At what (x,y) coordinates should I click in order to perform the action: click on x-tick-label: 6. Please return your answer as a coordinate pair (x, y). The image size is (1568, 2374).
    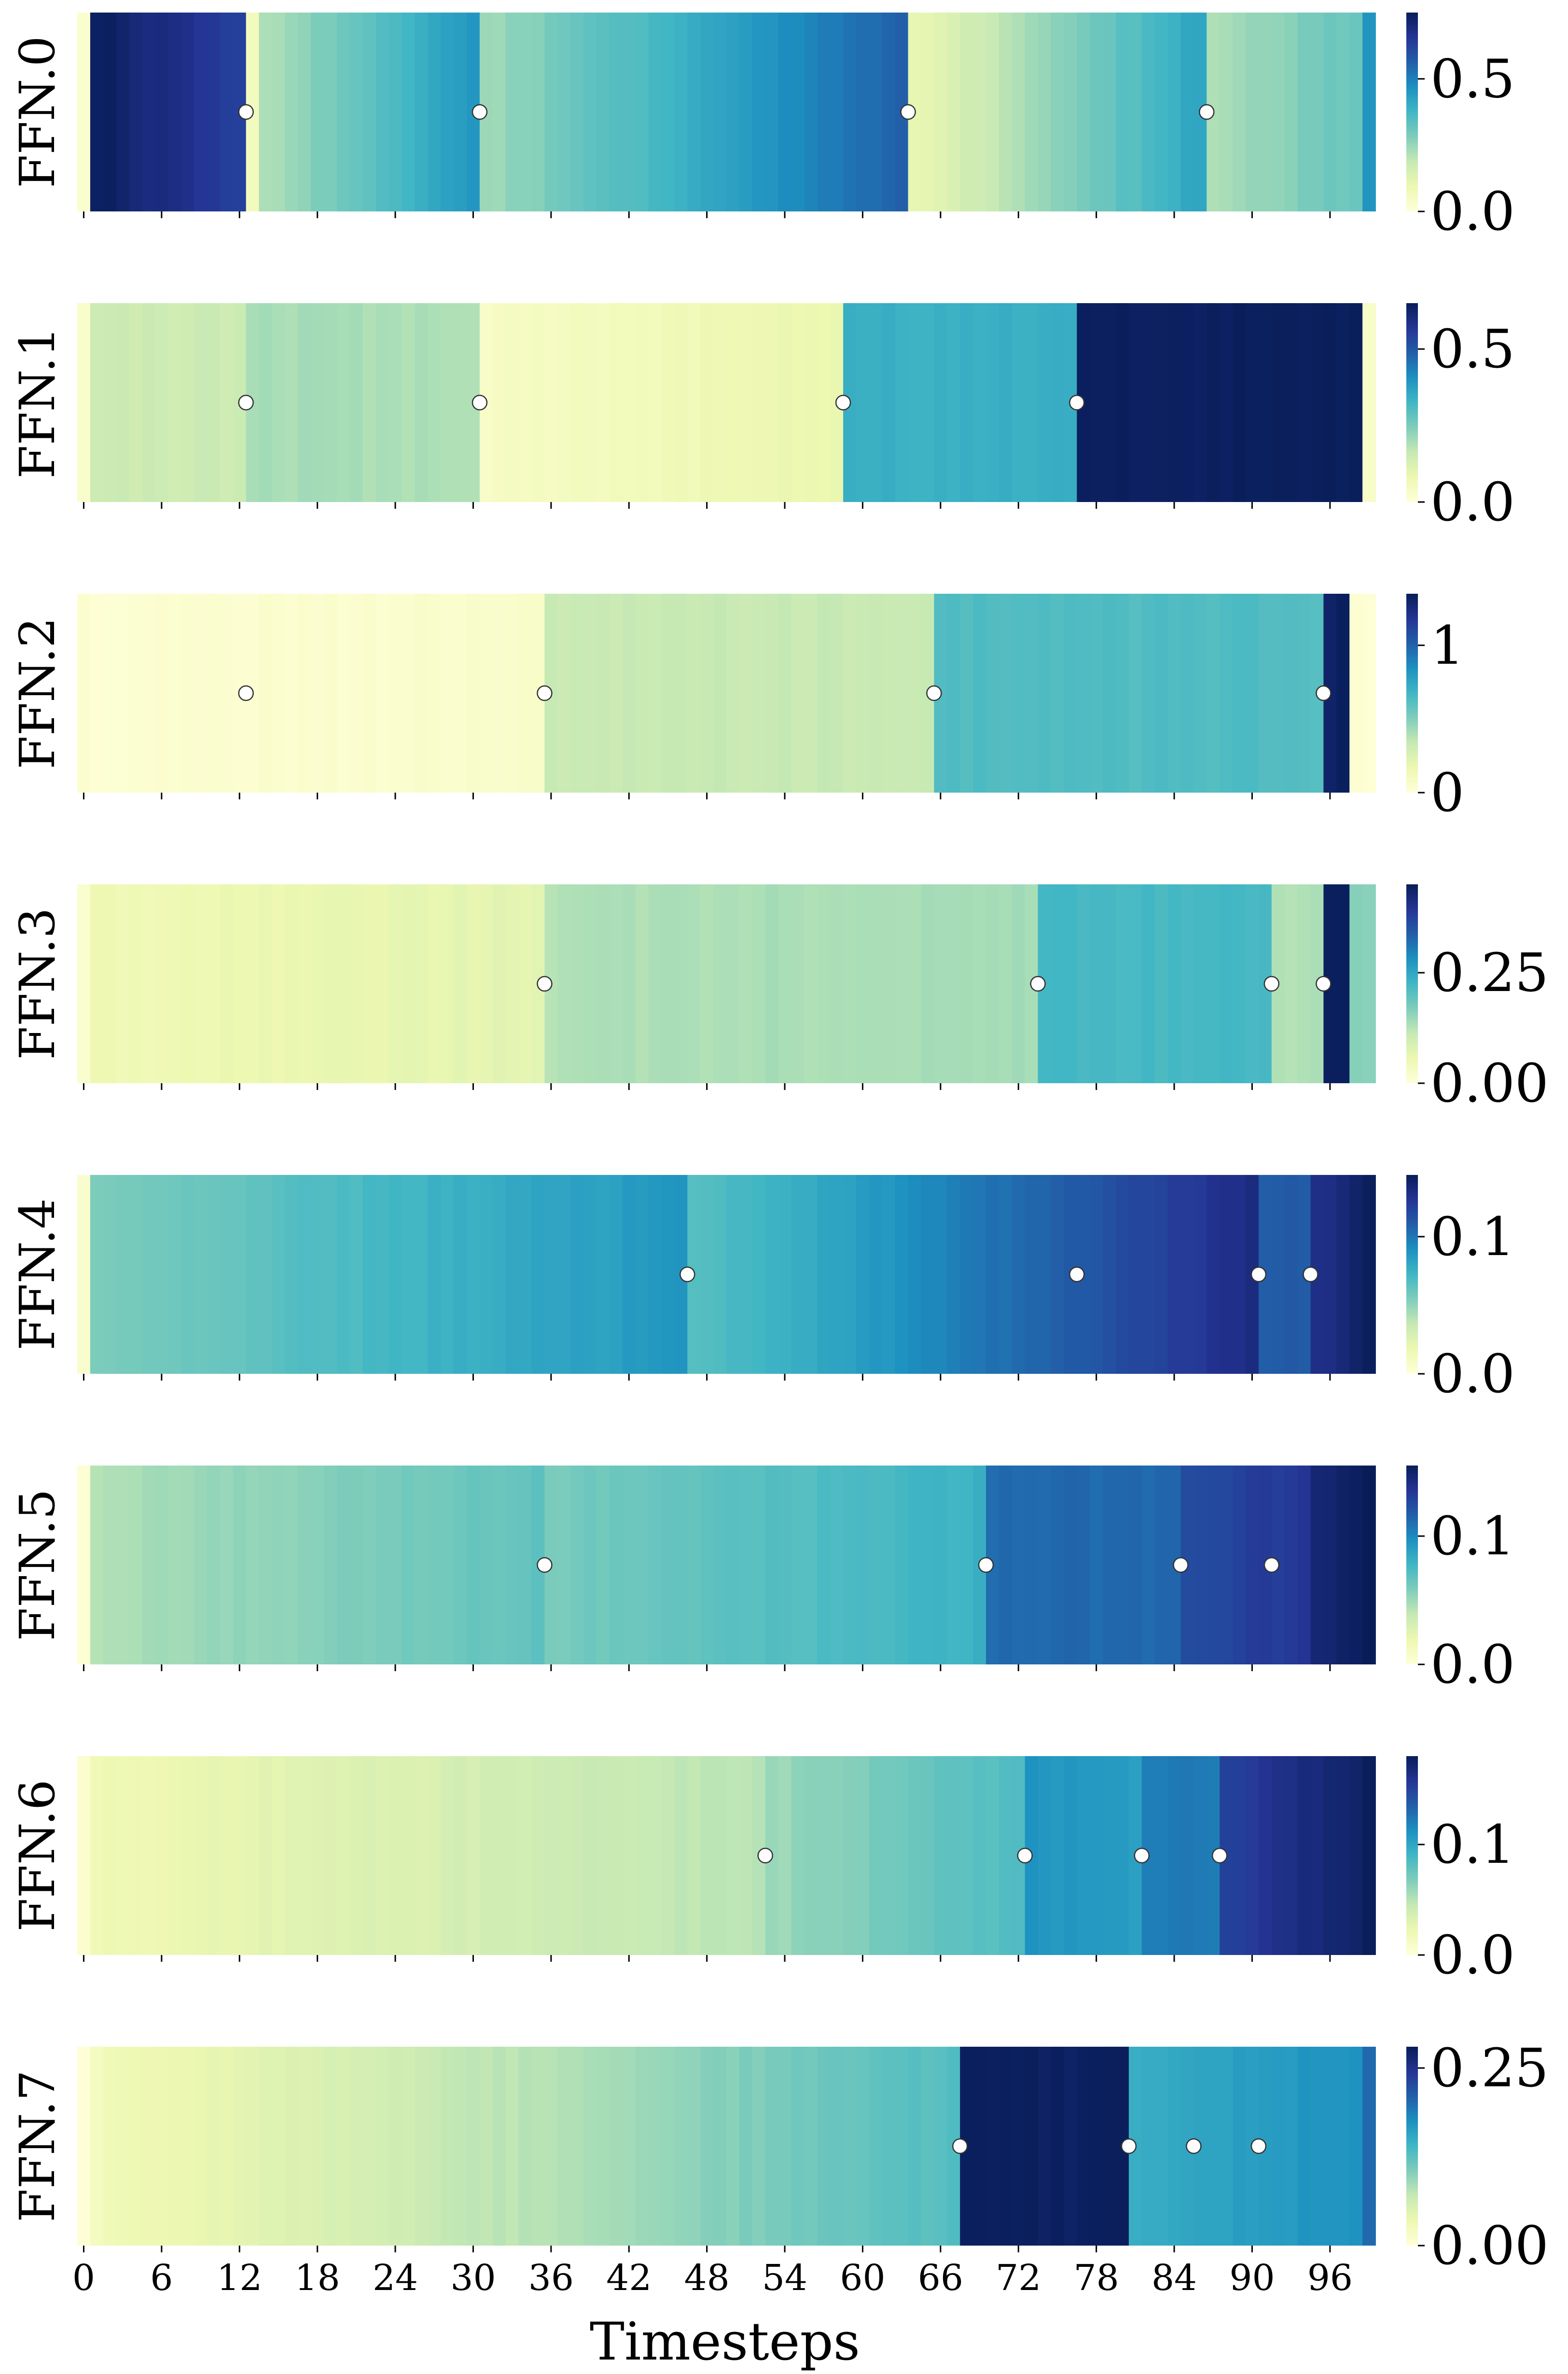
    Looking at the image, I should click on (161, 2278).